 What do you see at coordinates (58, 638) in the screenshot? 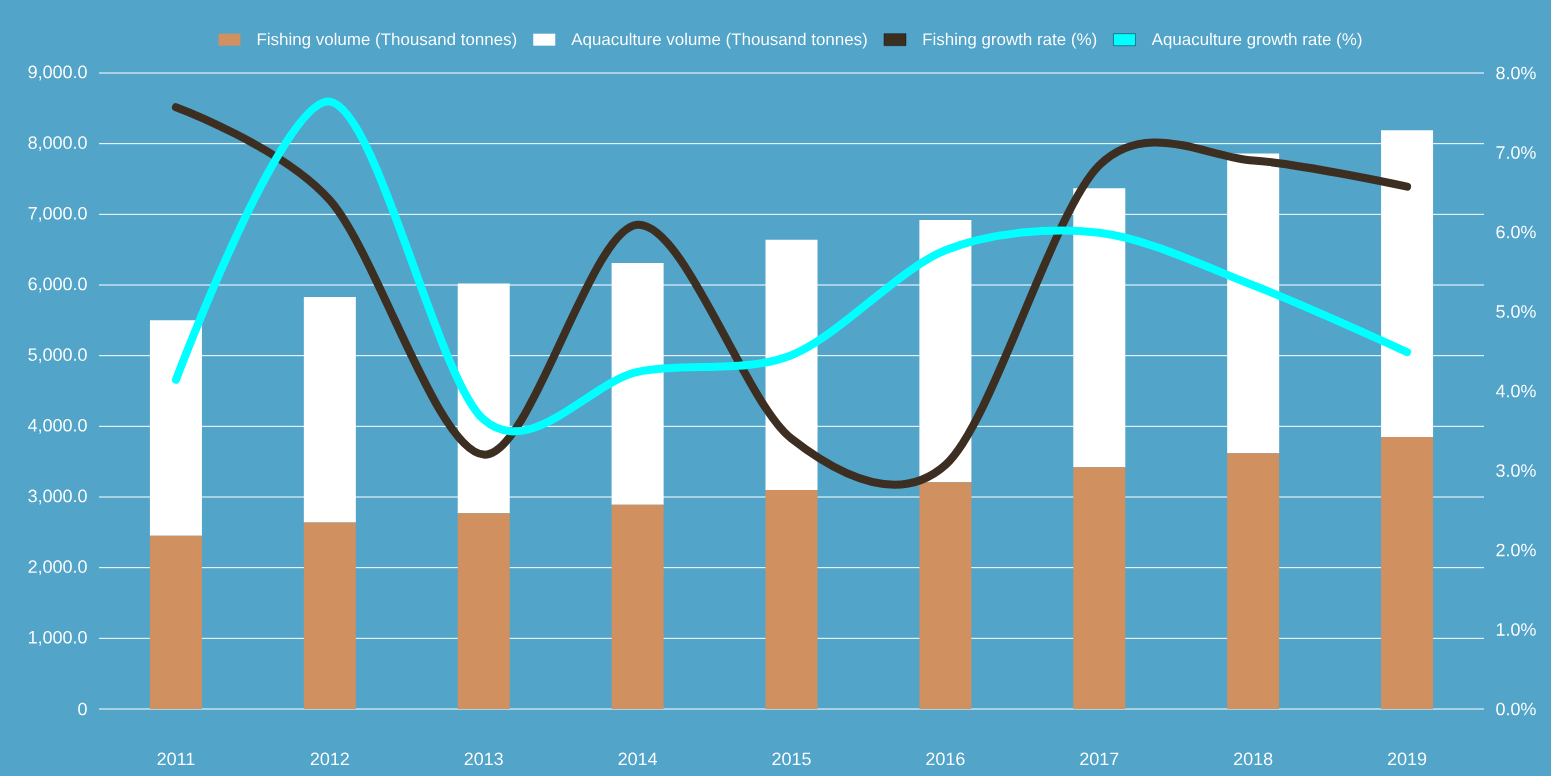
I see `y-tick-label: 1,000.0` at bounding box center [58, 638].